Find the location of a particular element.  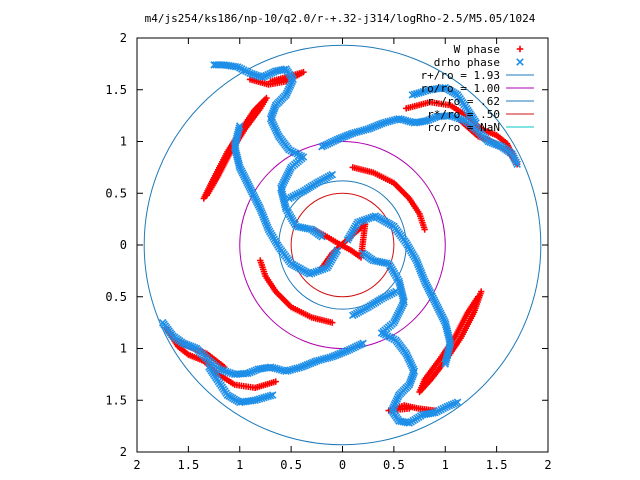

legend-label: rc/ro = NaN is located at coordinates (463, 127).